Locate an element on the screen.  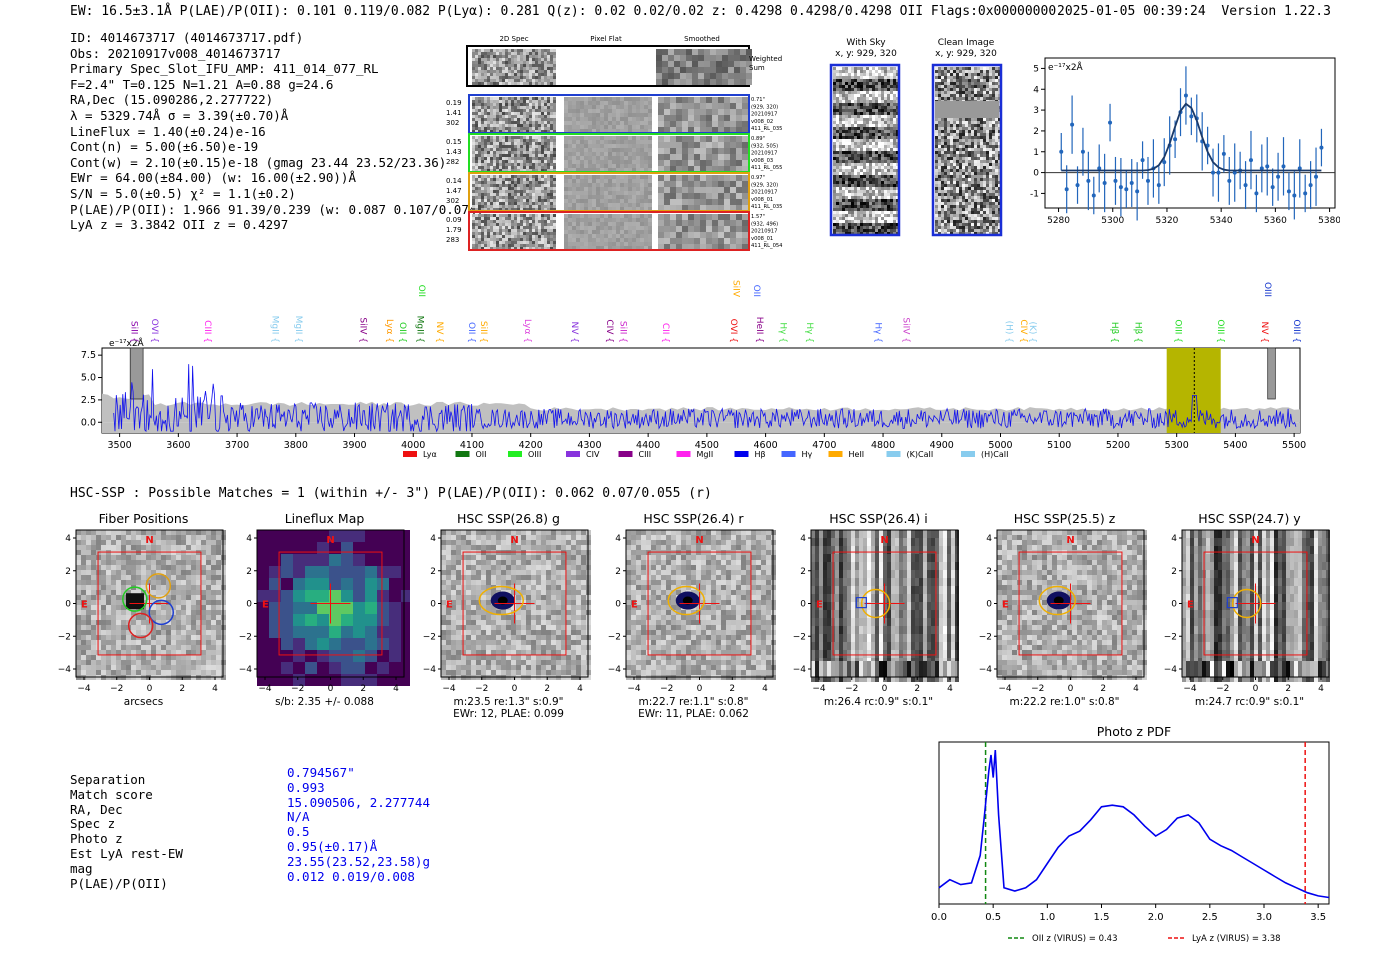
spec2d-row-info: 1.57" is located at coordinates (758, 217).